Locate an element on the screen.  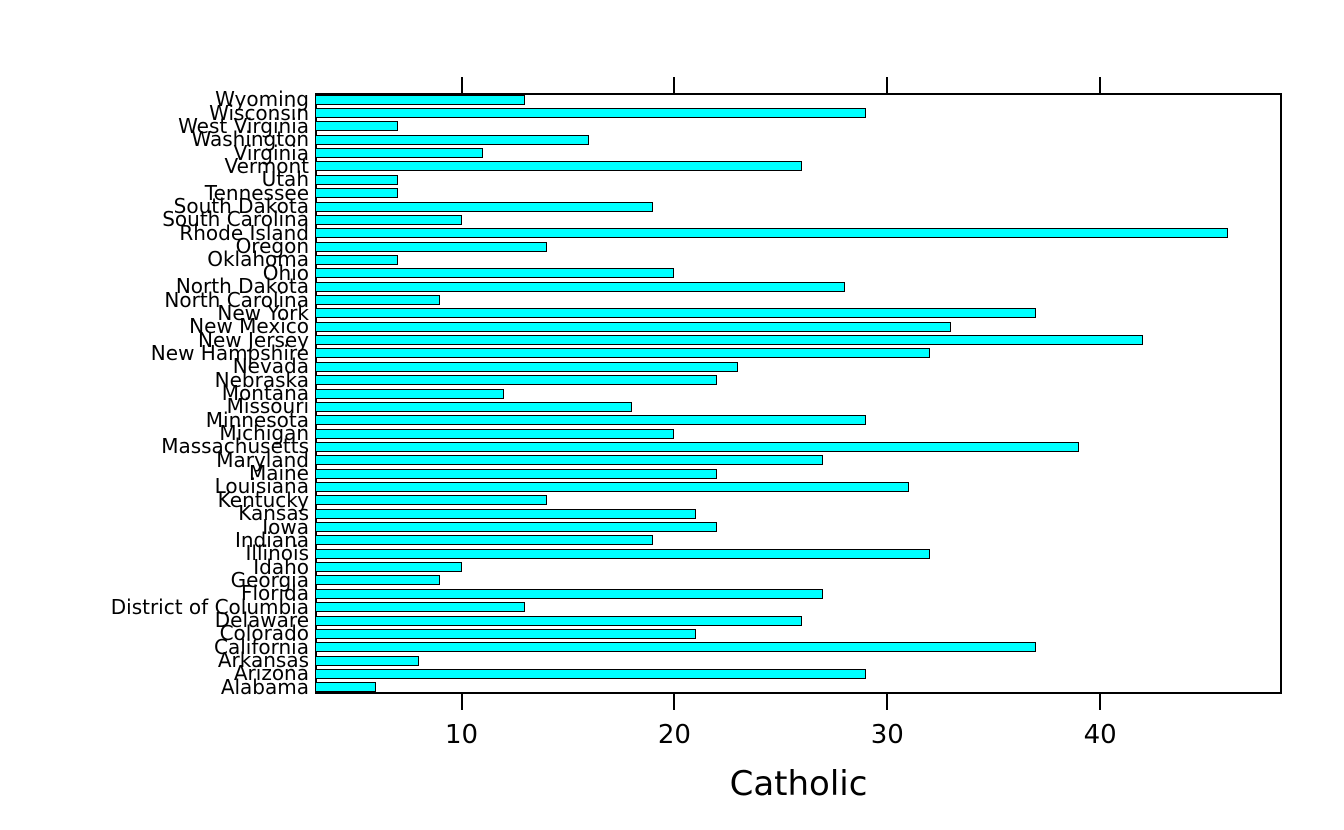
y-axis-label: West Virginia is located at coordinates (243, 125).